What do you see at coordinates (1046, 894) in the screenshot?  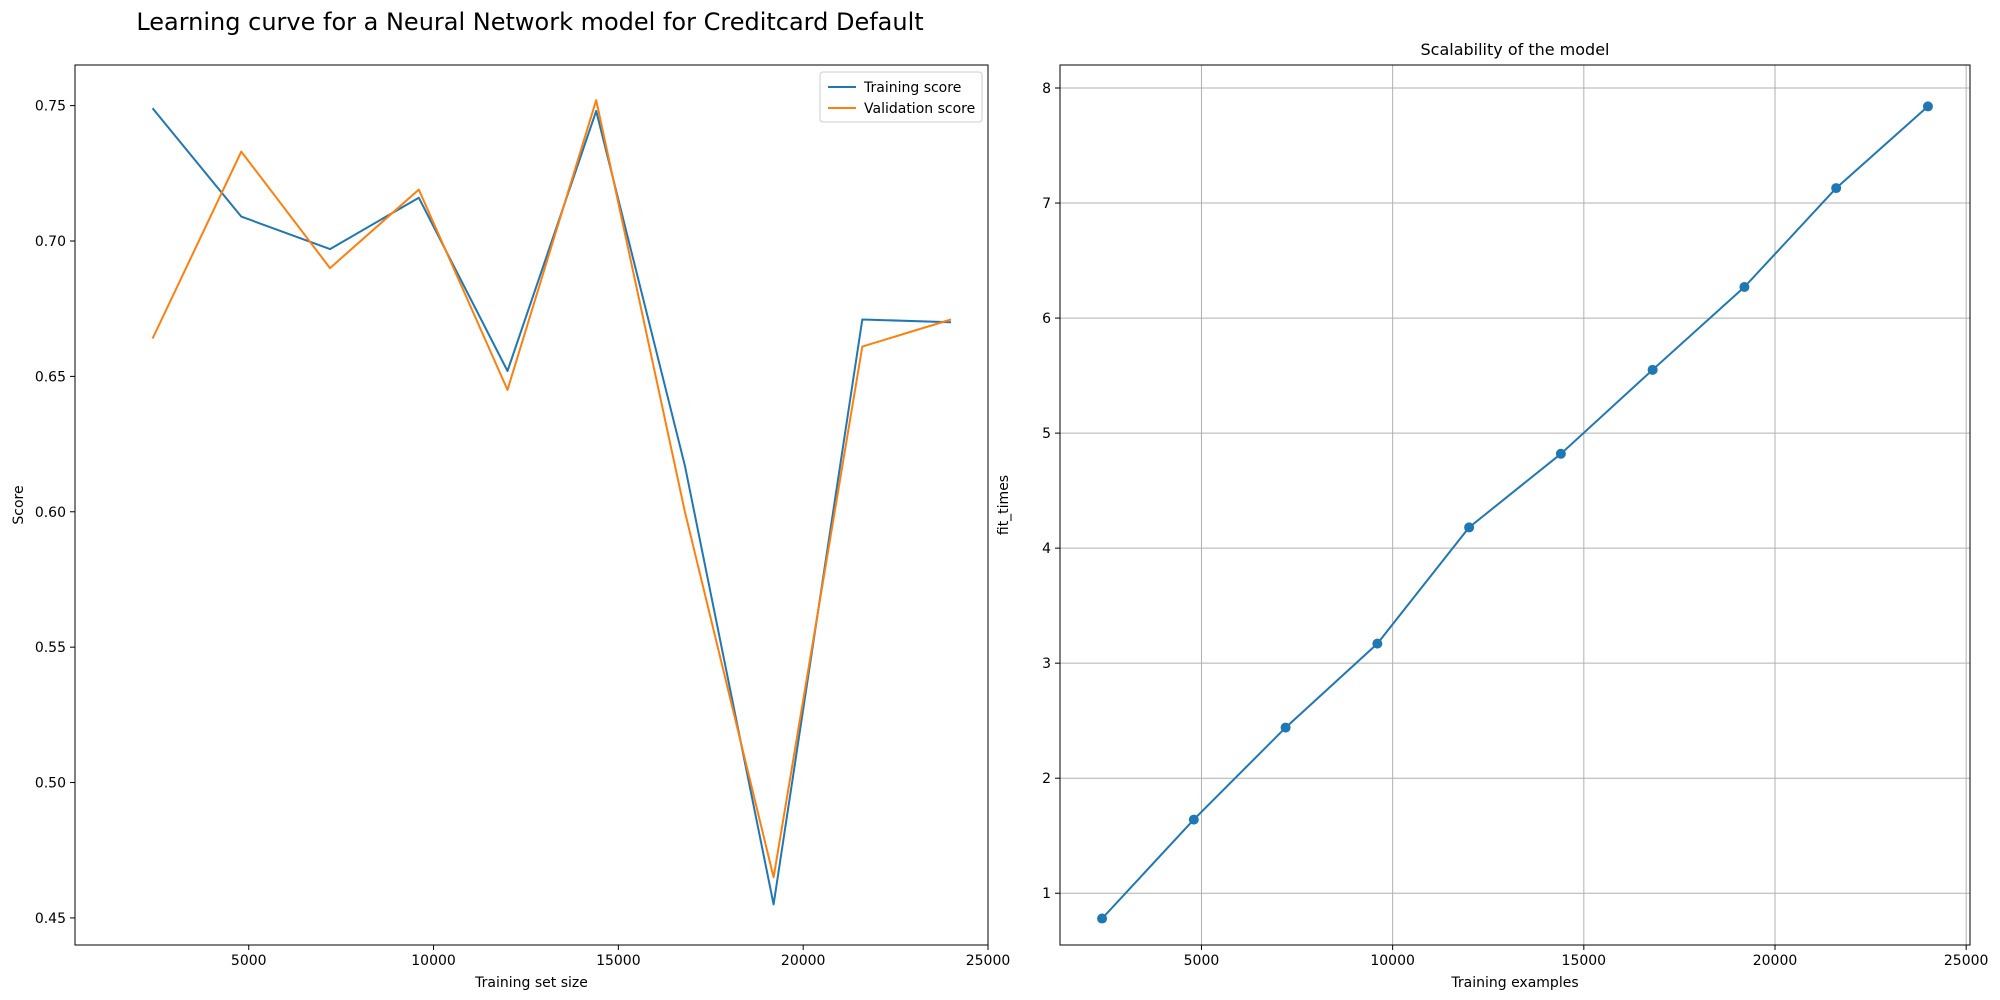 I see `y-tick-label: 1` at bounding box center [1046, 894].